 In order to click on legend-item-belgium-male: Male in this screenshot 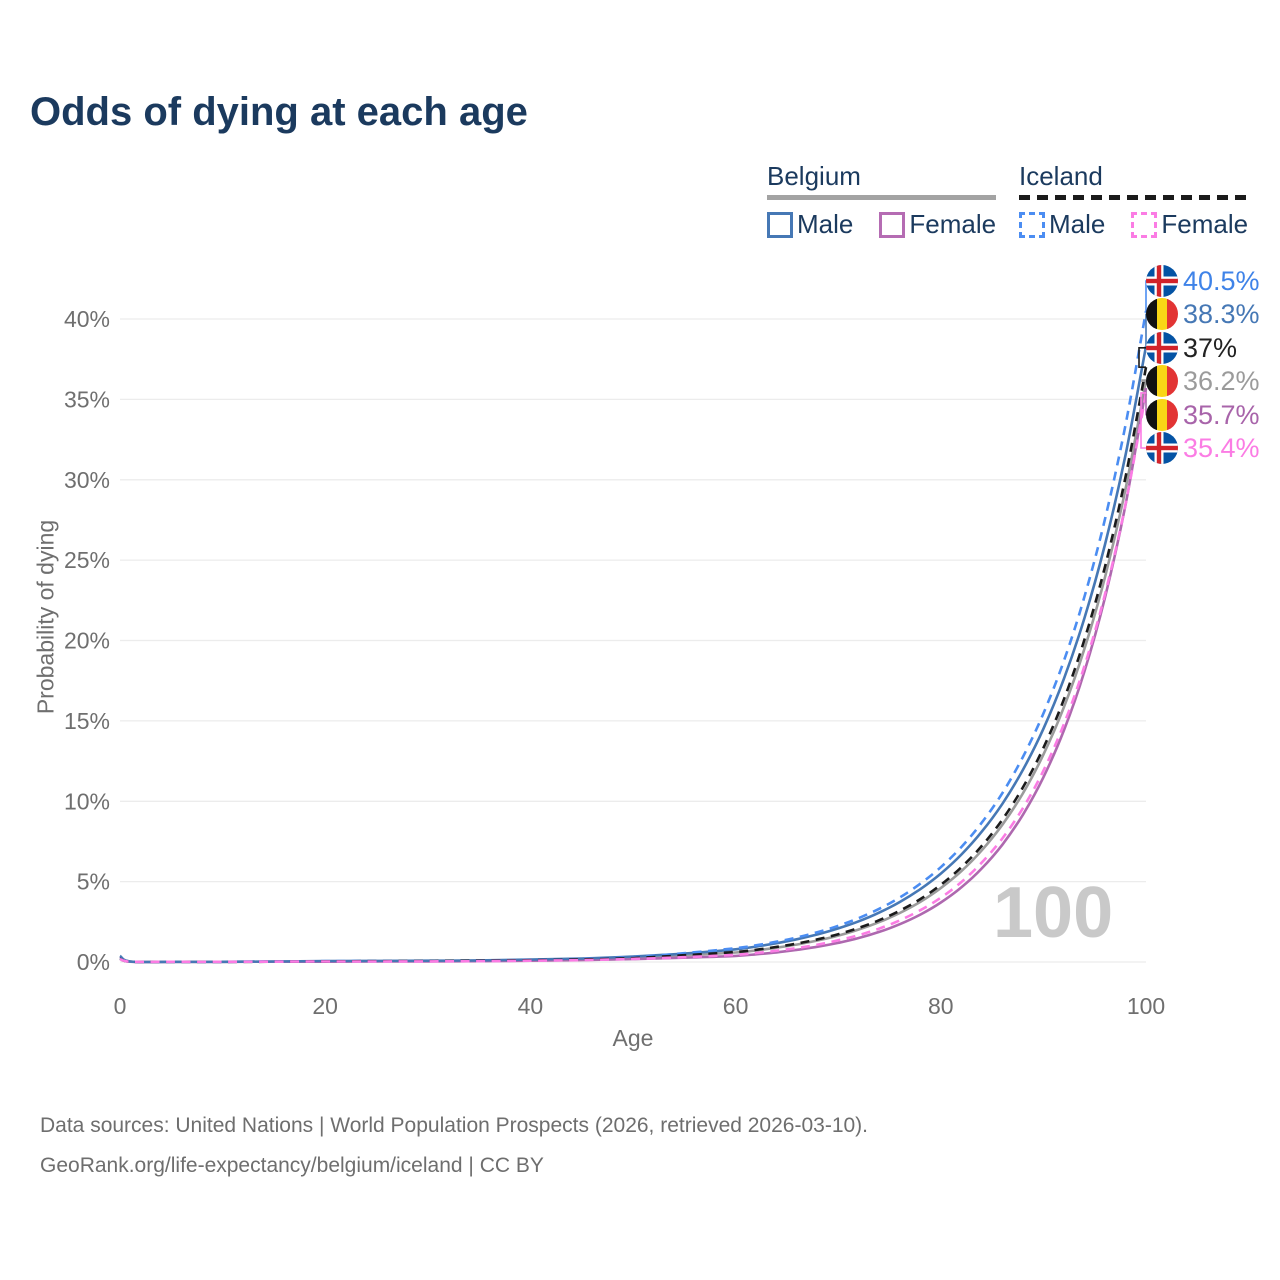, I will do `click(810, 224)`.